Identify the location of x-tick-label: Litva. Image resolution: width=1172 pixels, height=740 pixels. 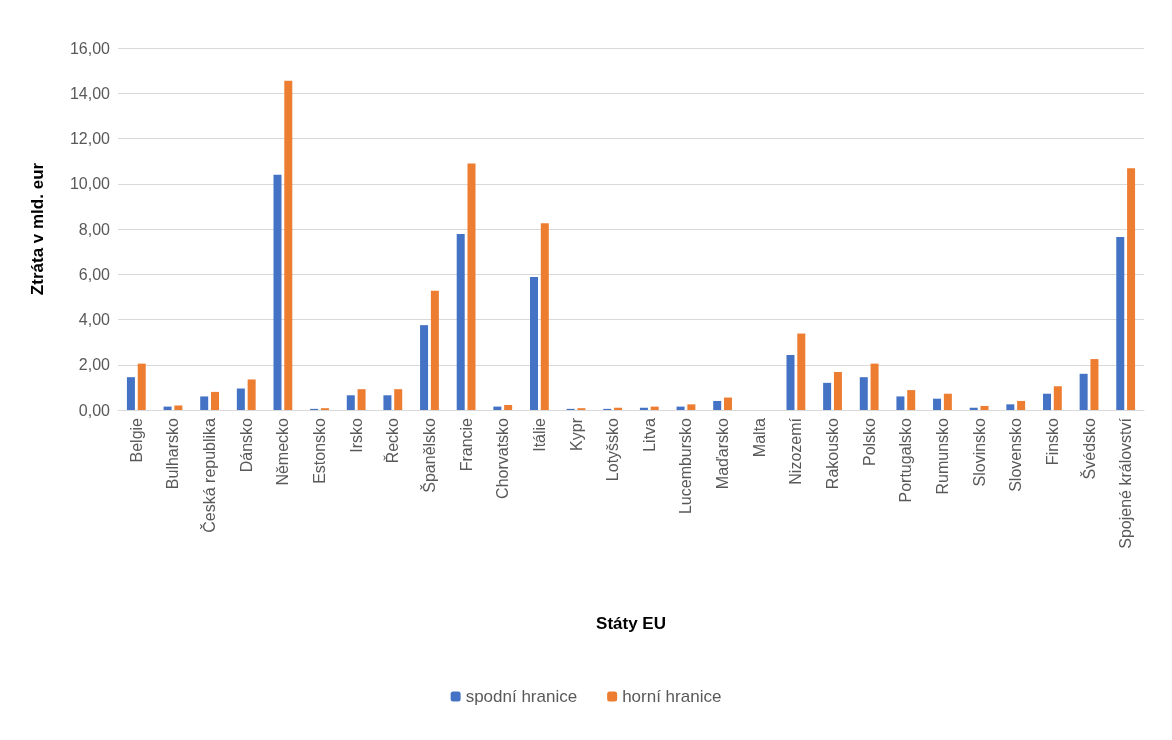
(649, 434).